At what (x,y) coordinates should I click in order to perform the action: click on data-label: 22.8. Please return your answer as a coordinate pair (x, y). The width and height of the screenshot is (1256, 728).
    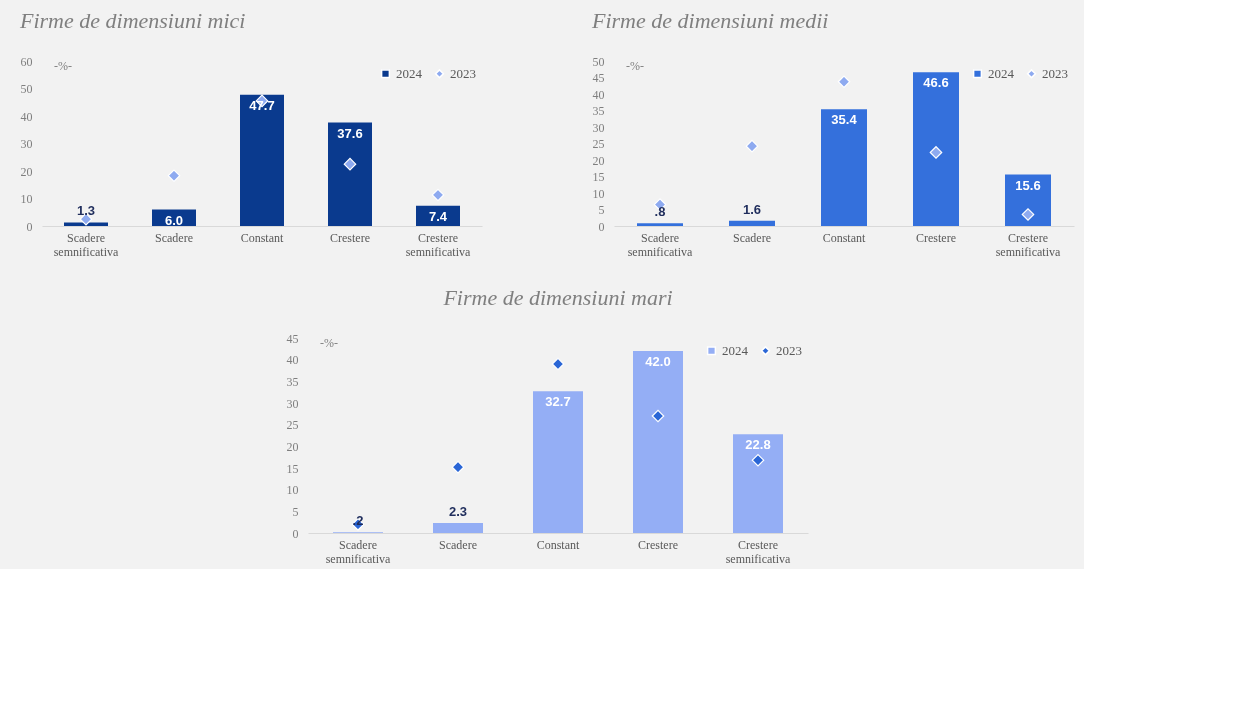
    Looking at the image, I should click on (758, 445).